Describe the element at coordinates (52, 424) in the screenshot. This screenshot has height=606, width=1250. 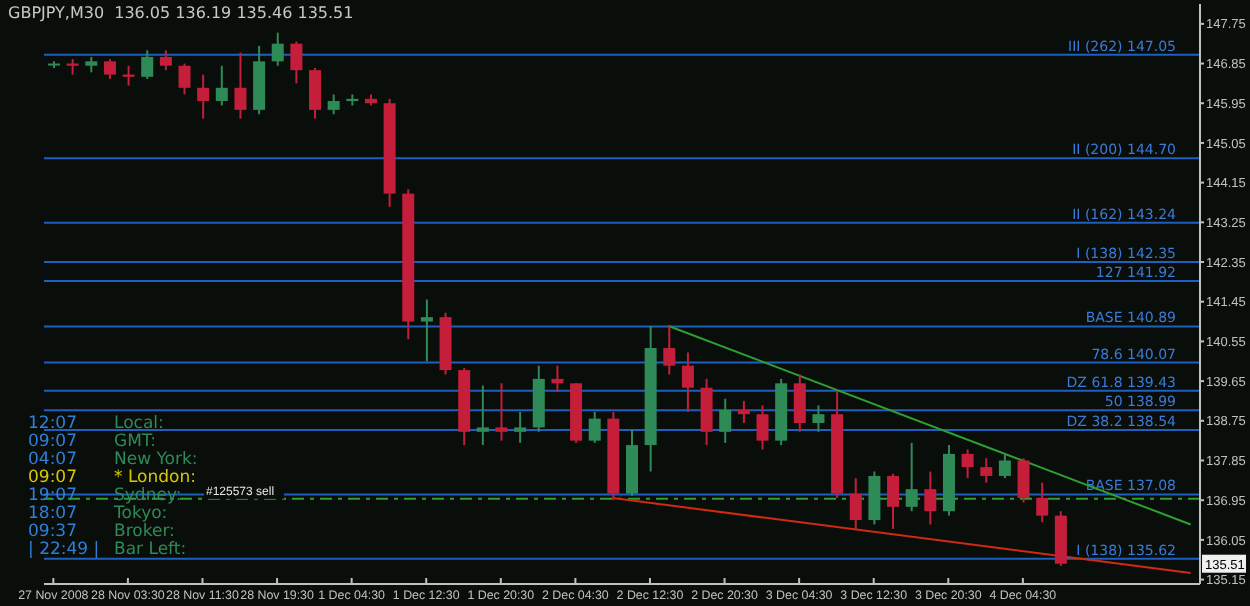
I see `annotation: 12:07` at that location.